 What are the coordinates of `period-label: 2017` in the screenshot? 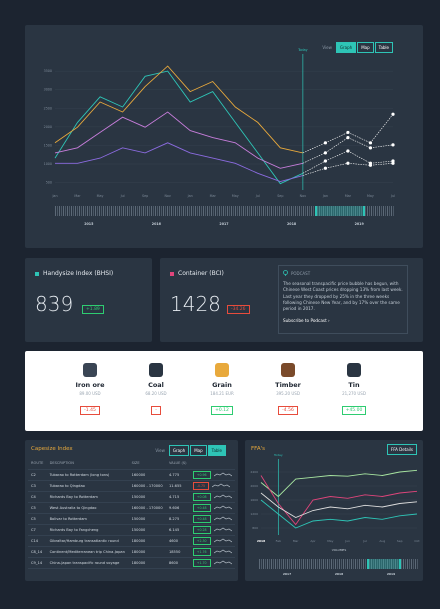 It's located at (287, 574).